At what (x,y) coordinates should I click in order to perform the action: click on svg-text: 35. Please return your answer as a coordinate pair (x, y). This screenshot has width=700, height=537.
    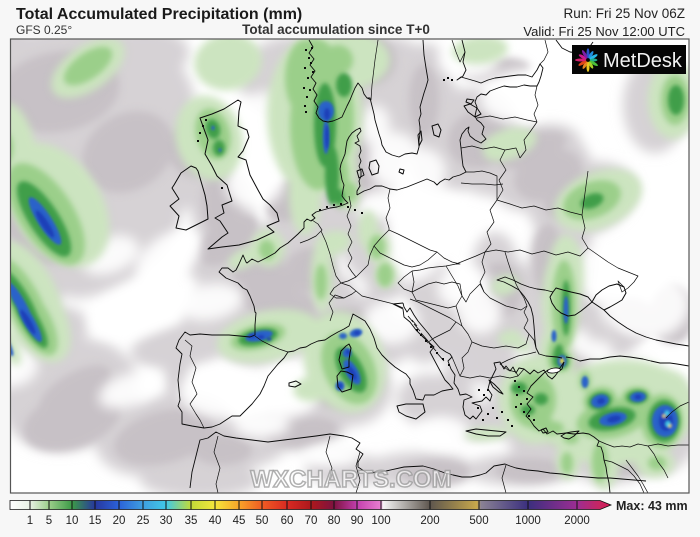
    Looking at the image, I should click on (191, 521).